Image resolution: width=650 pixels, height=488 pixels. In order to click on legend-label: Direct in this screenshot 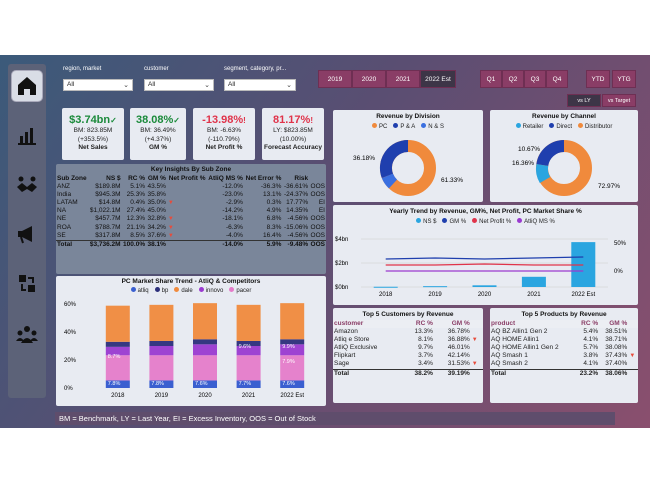, I will do `click(564, 127)`.